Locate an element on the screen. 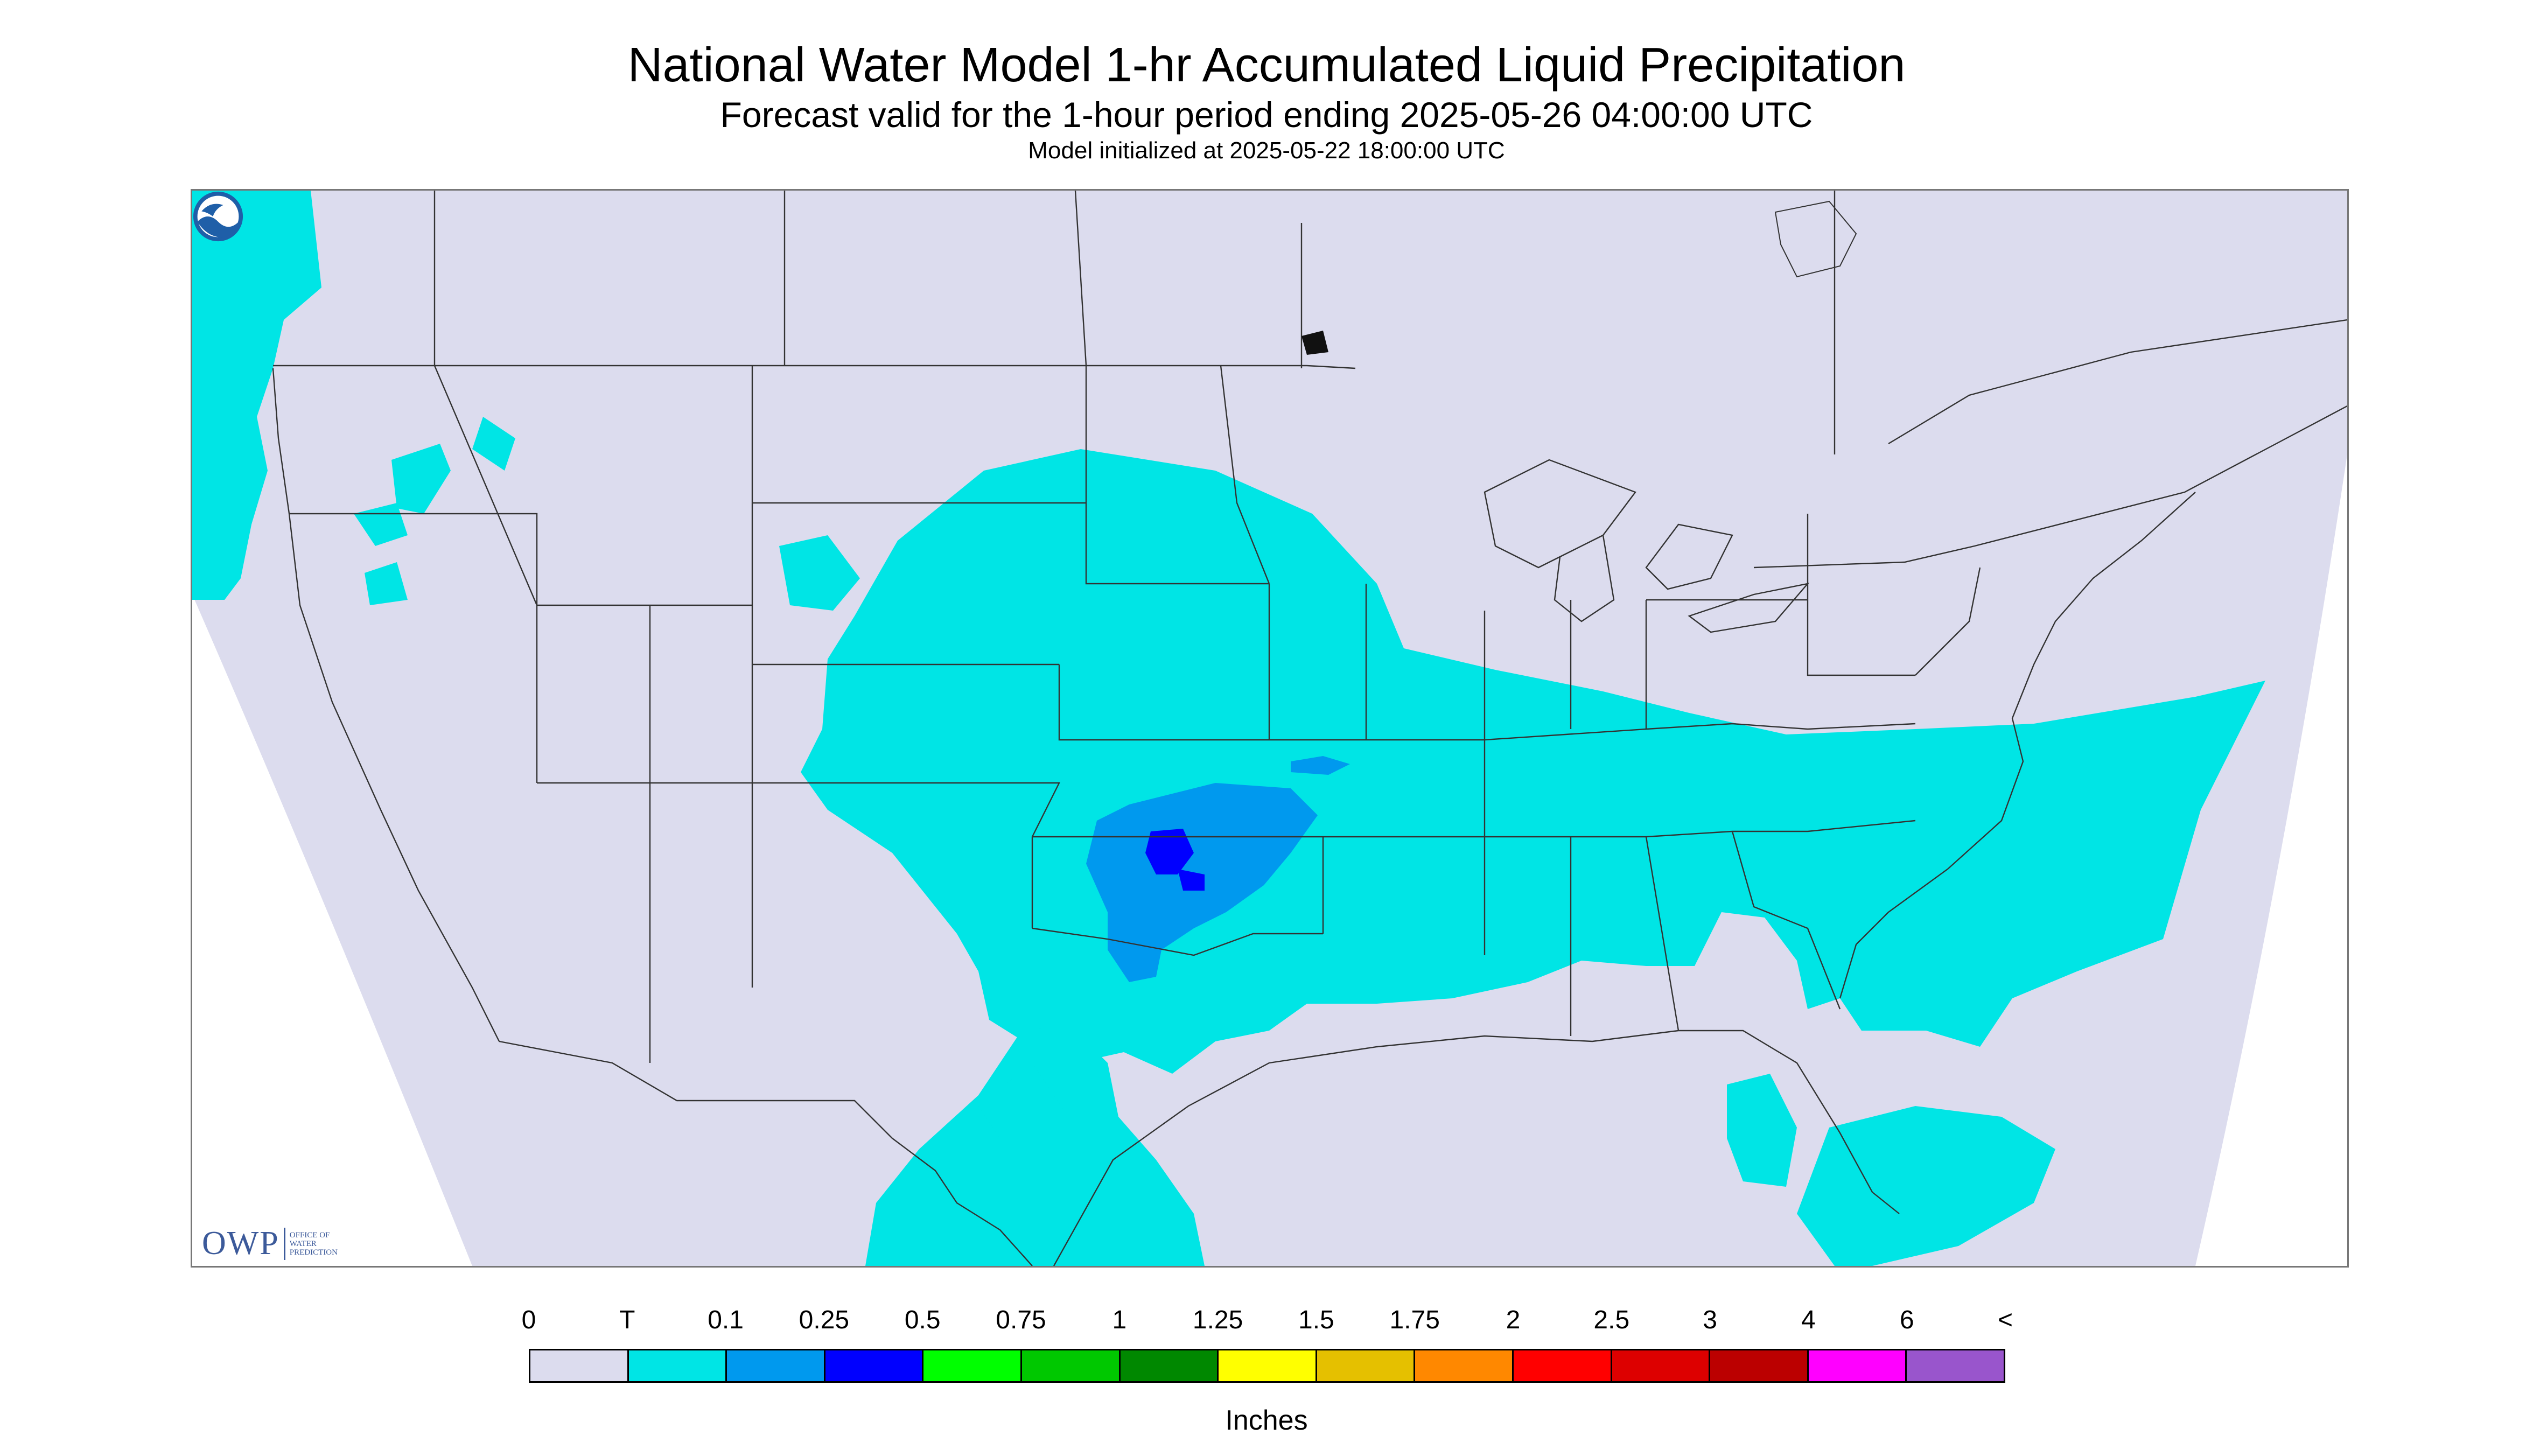 The image size is (2533, 1456). lake-of-the-woods is located at coordinates (1315, 343).